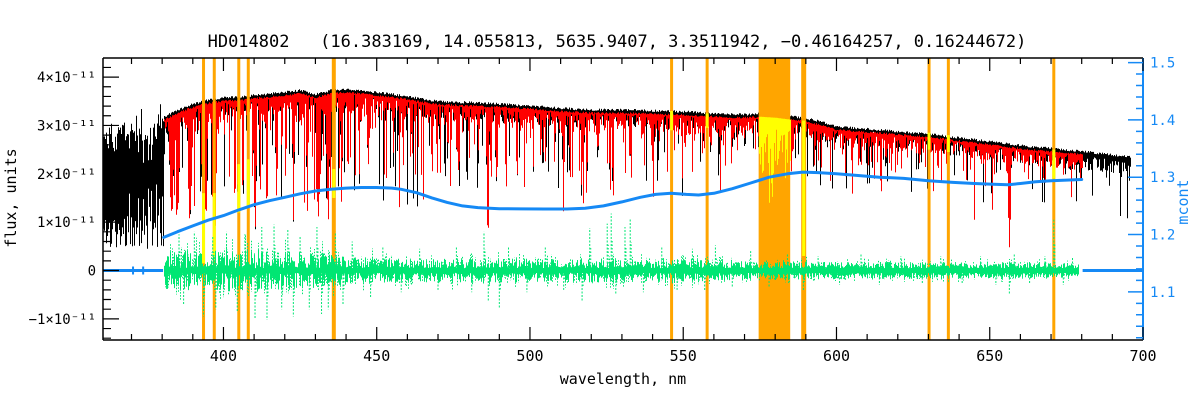 The image size is (1200, 400). I want to click on residual-core, so click(621, 270).